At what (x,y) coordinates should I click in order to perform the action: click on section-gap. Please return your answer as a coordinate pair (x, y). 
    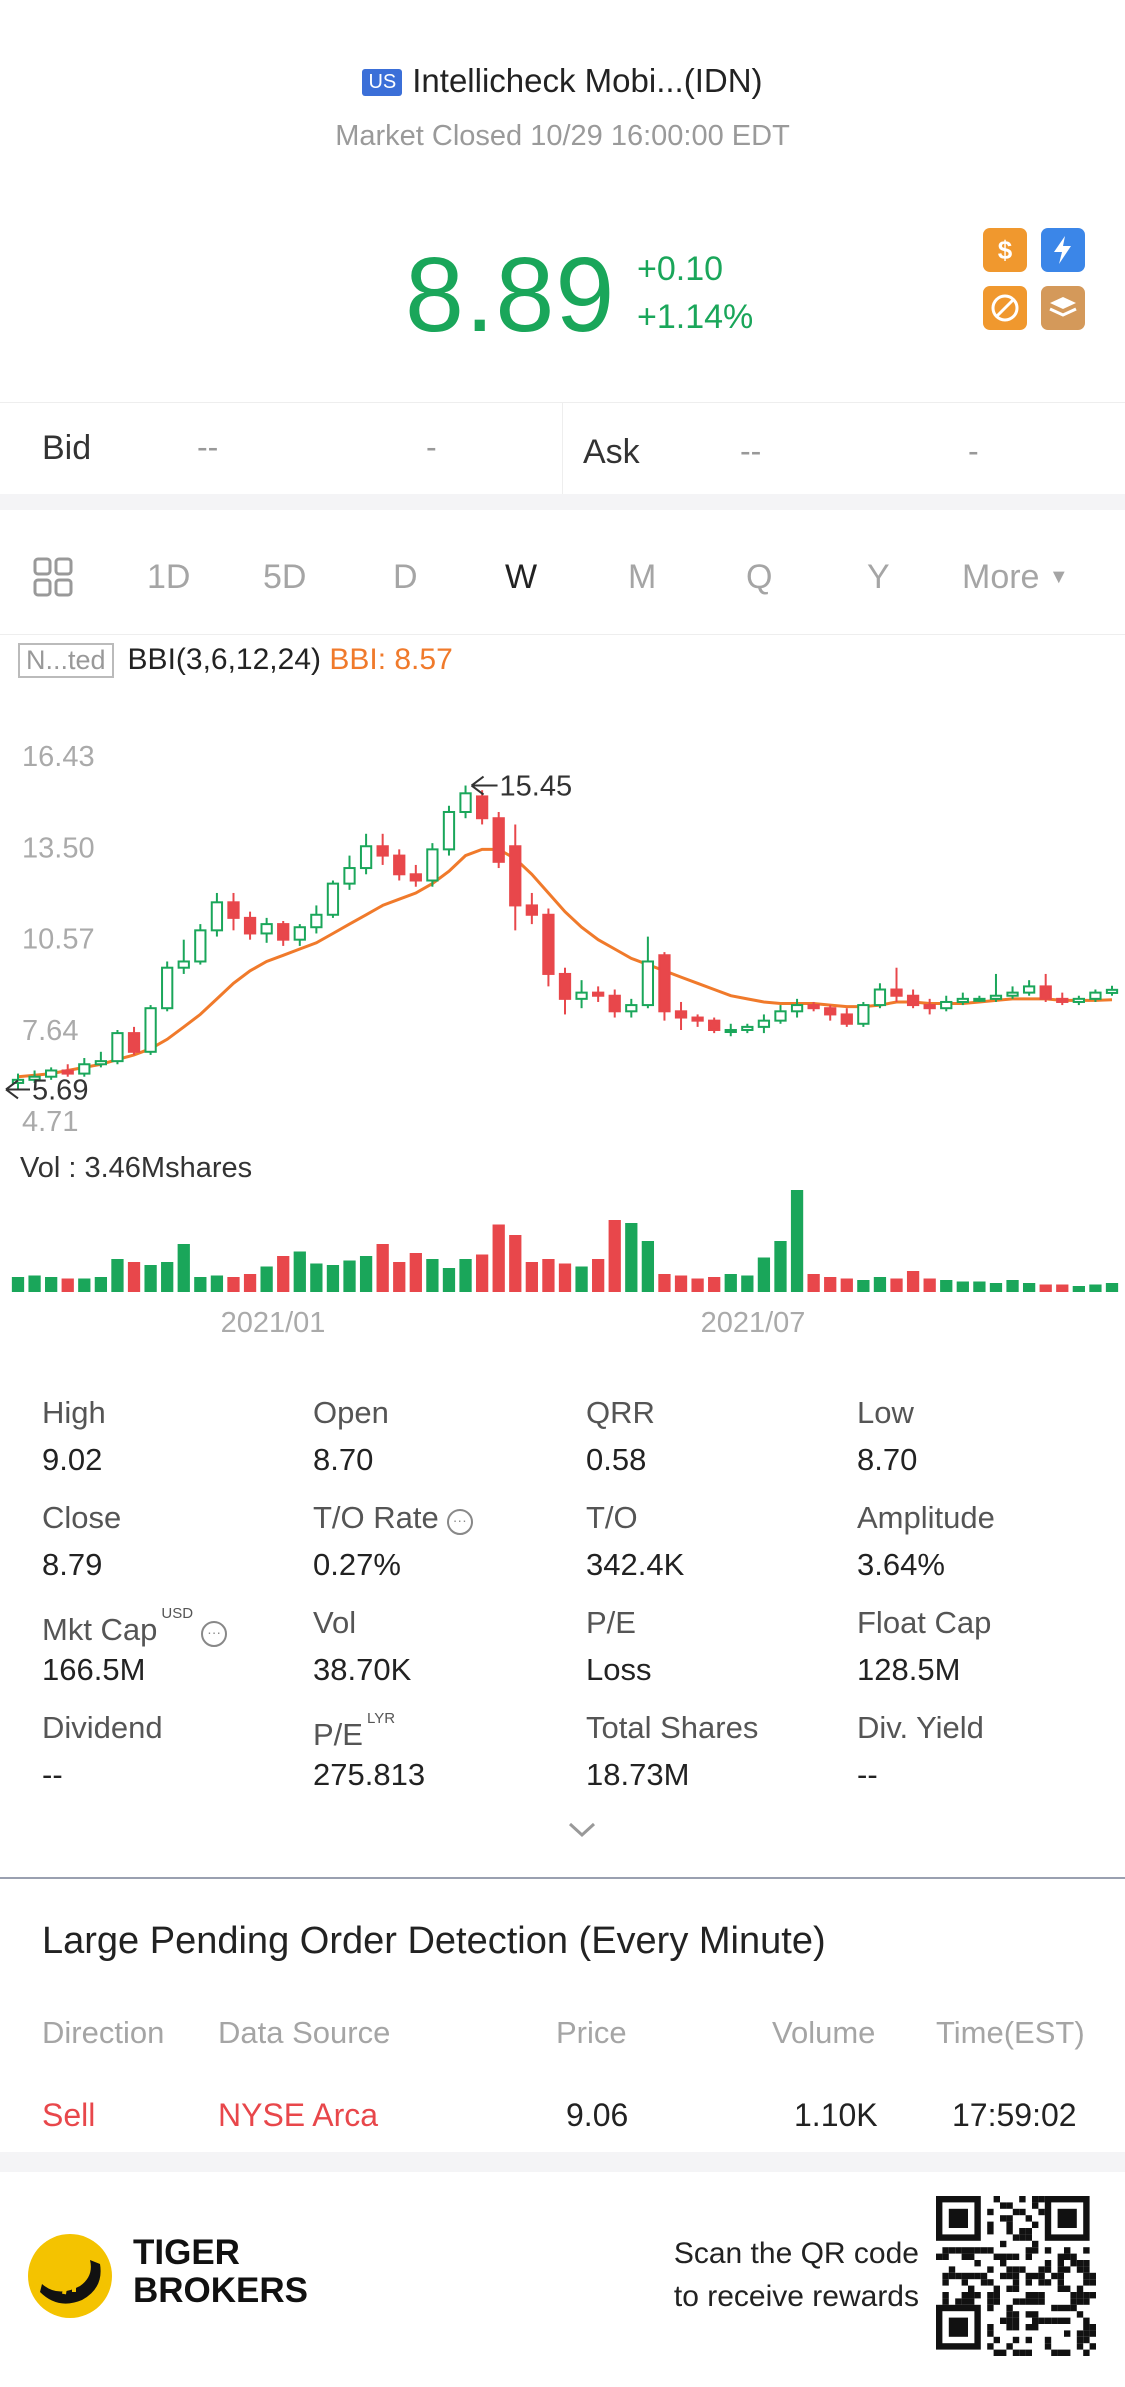
    Looking at the image, I should click on (562, 2162).